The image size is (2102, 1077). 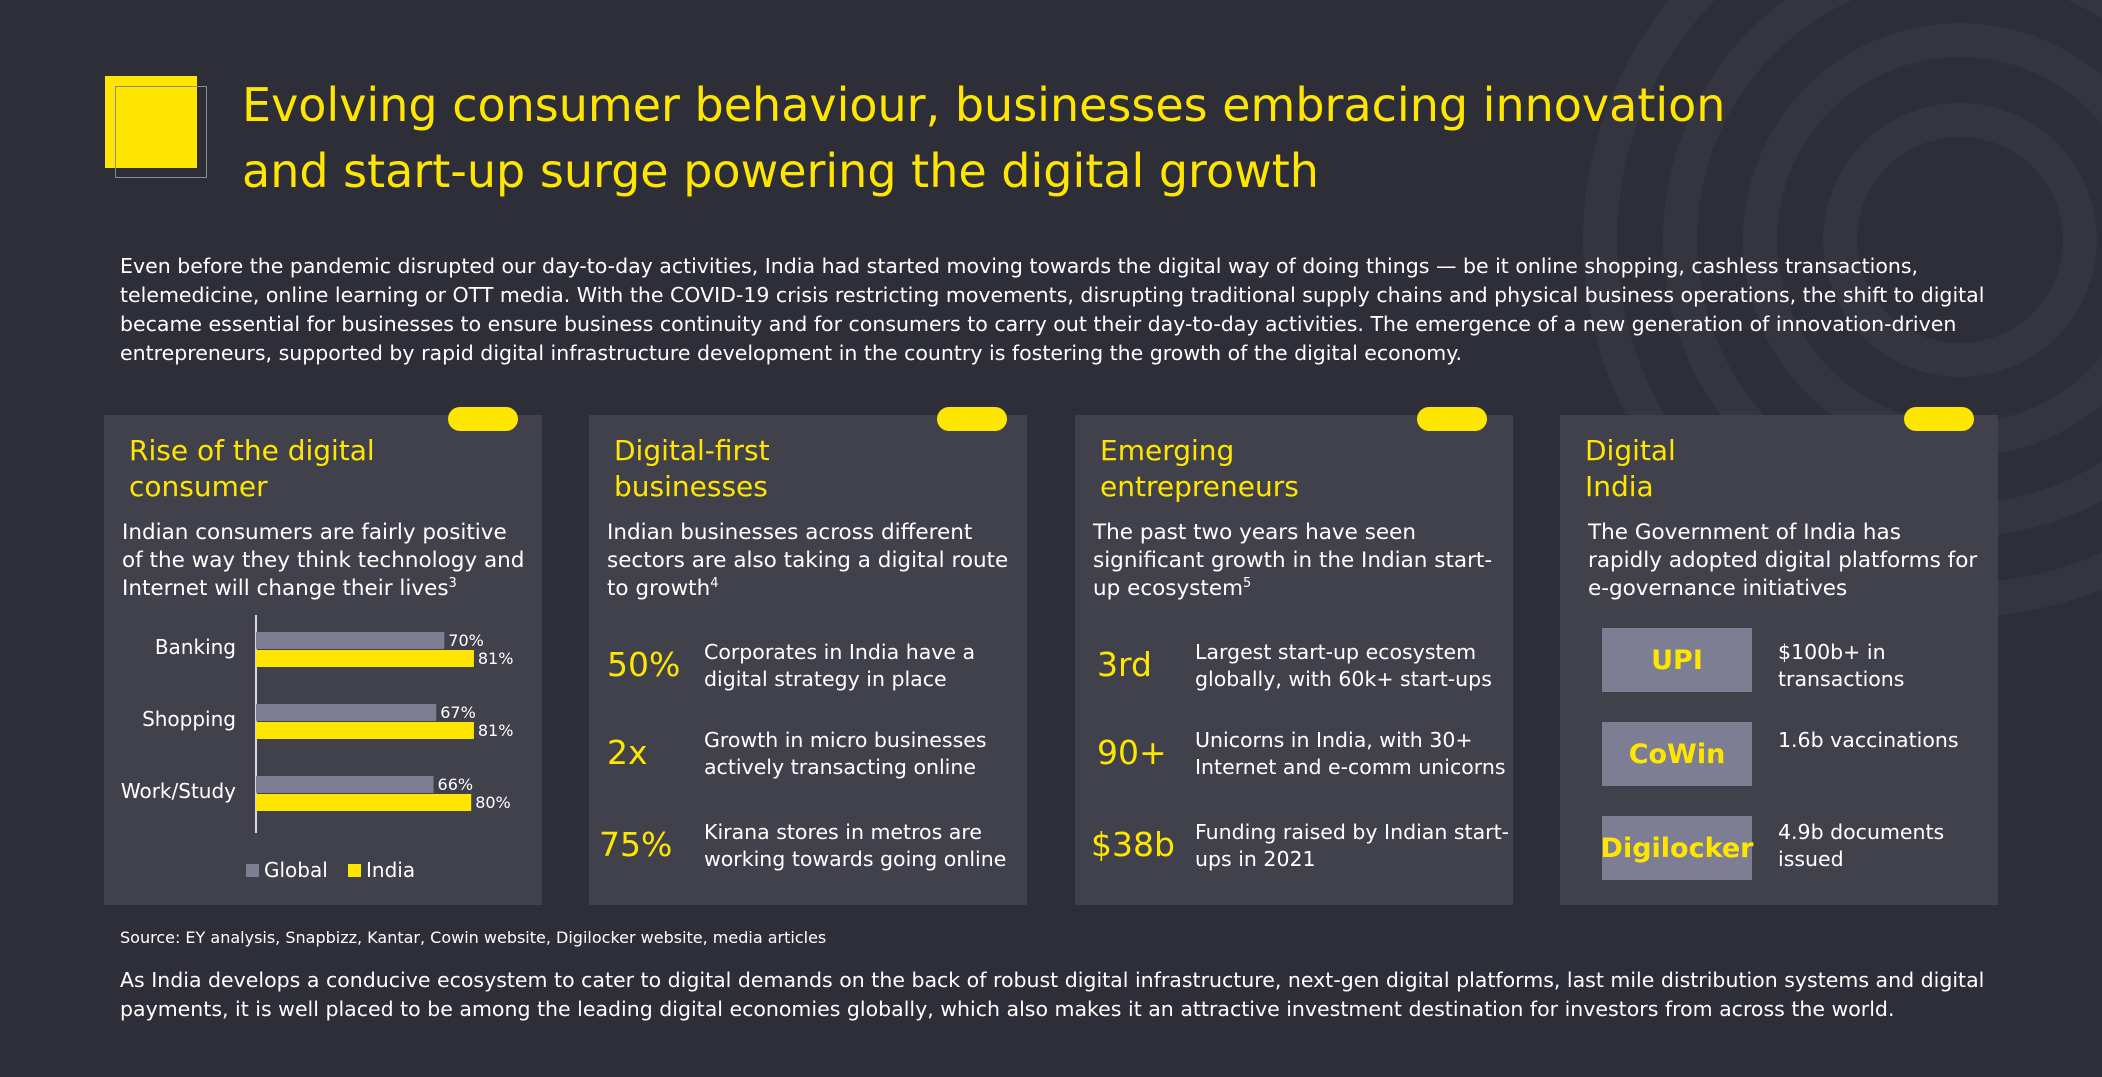 What do you see at coordinates (452, 583) in the screenshot?
I see `footnote-marker: 3` at bounding box center [452, 583].